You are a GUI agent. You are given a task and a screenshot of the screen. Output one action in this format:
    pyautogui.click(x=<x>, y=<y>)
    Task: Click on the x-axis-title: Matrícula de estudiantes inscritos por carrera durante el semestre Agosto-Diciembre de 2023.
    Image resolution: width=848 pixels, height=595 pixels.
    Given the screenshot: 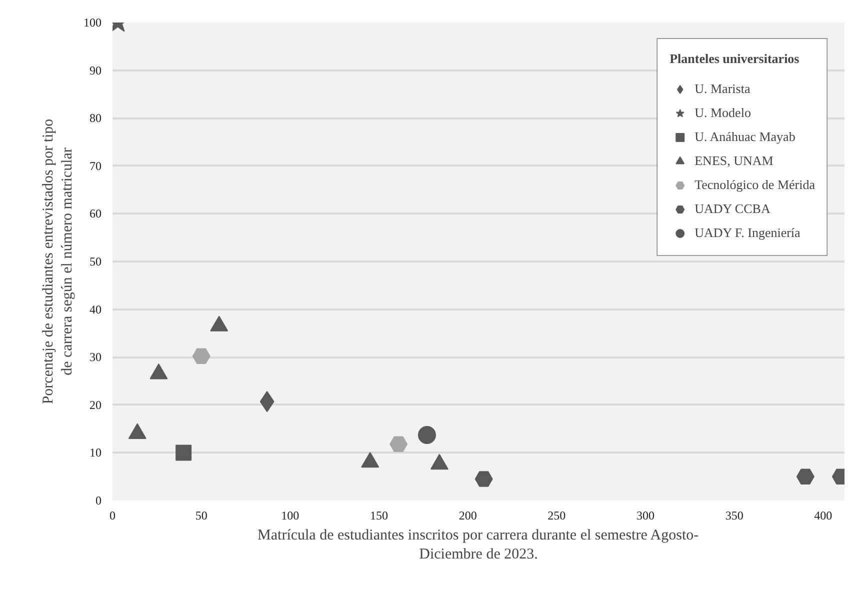 What is the action you would take?
    pyautogui.click(x=478, y=545)
    